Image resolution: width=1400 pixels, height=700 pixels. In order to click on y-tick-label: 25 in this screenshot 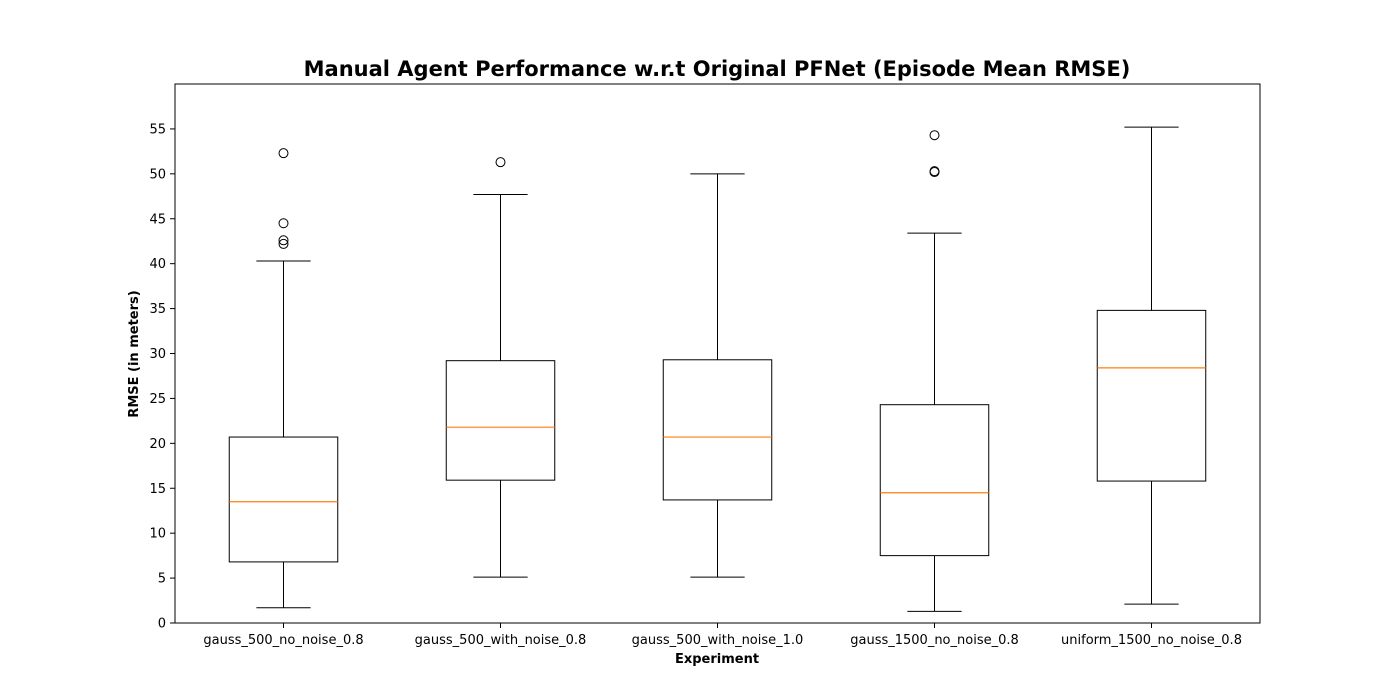, I will do `click(157, 399)`.